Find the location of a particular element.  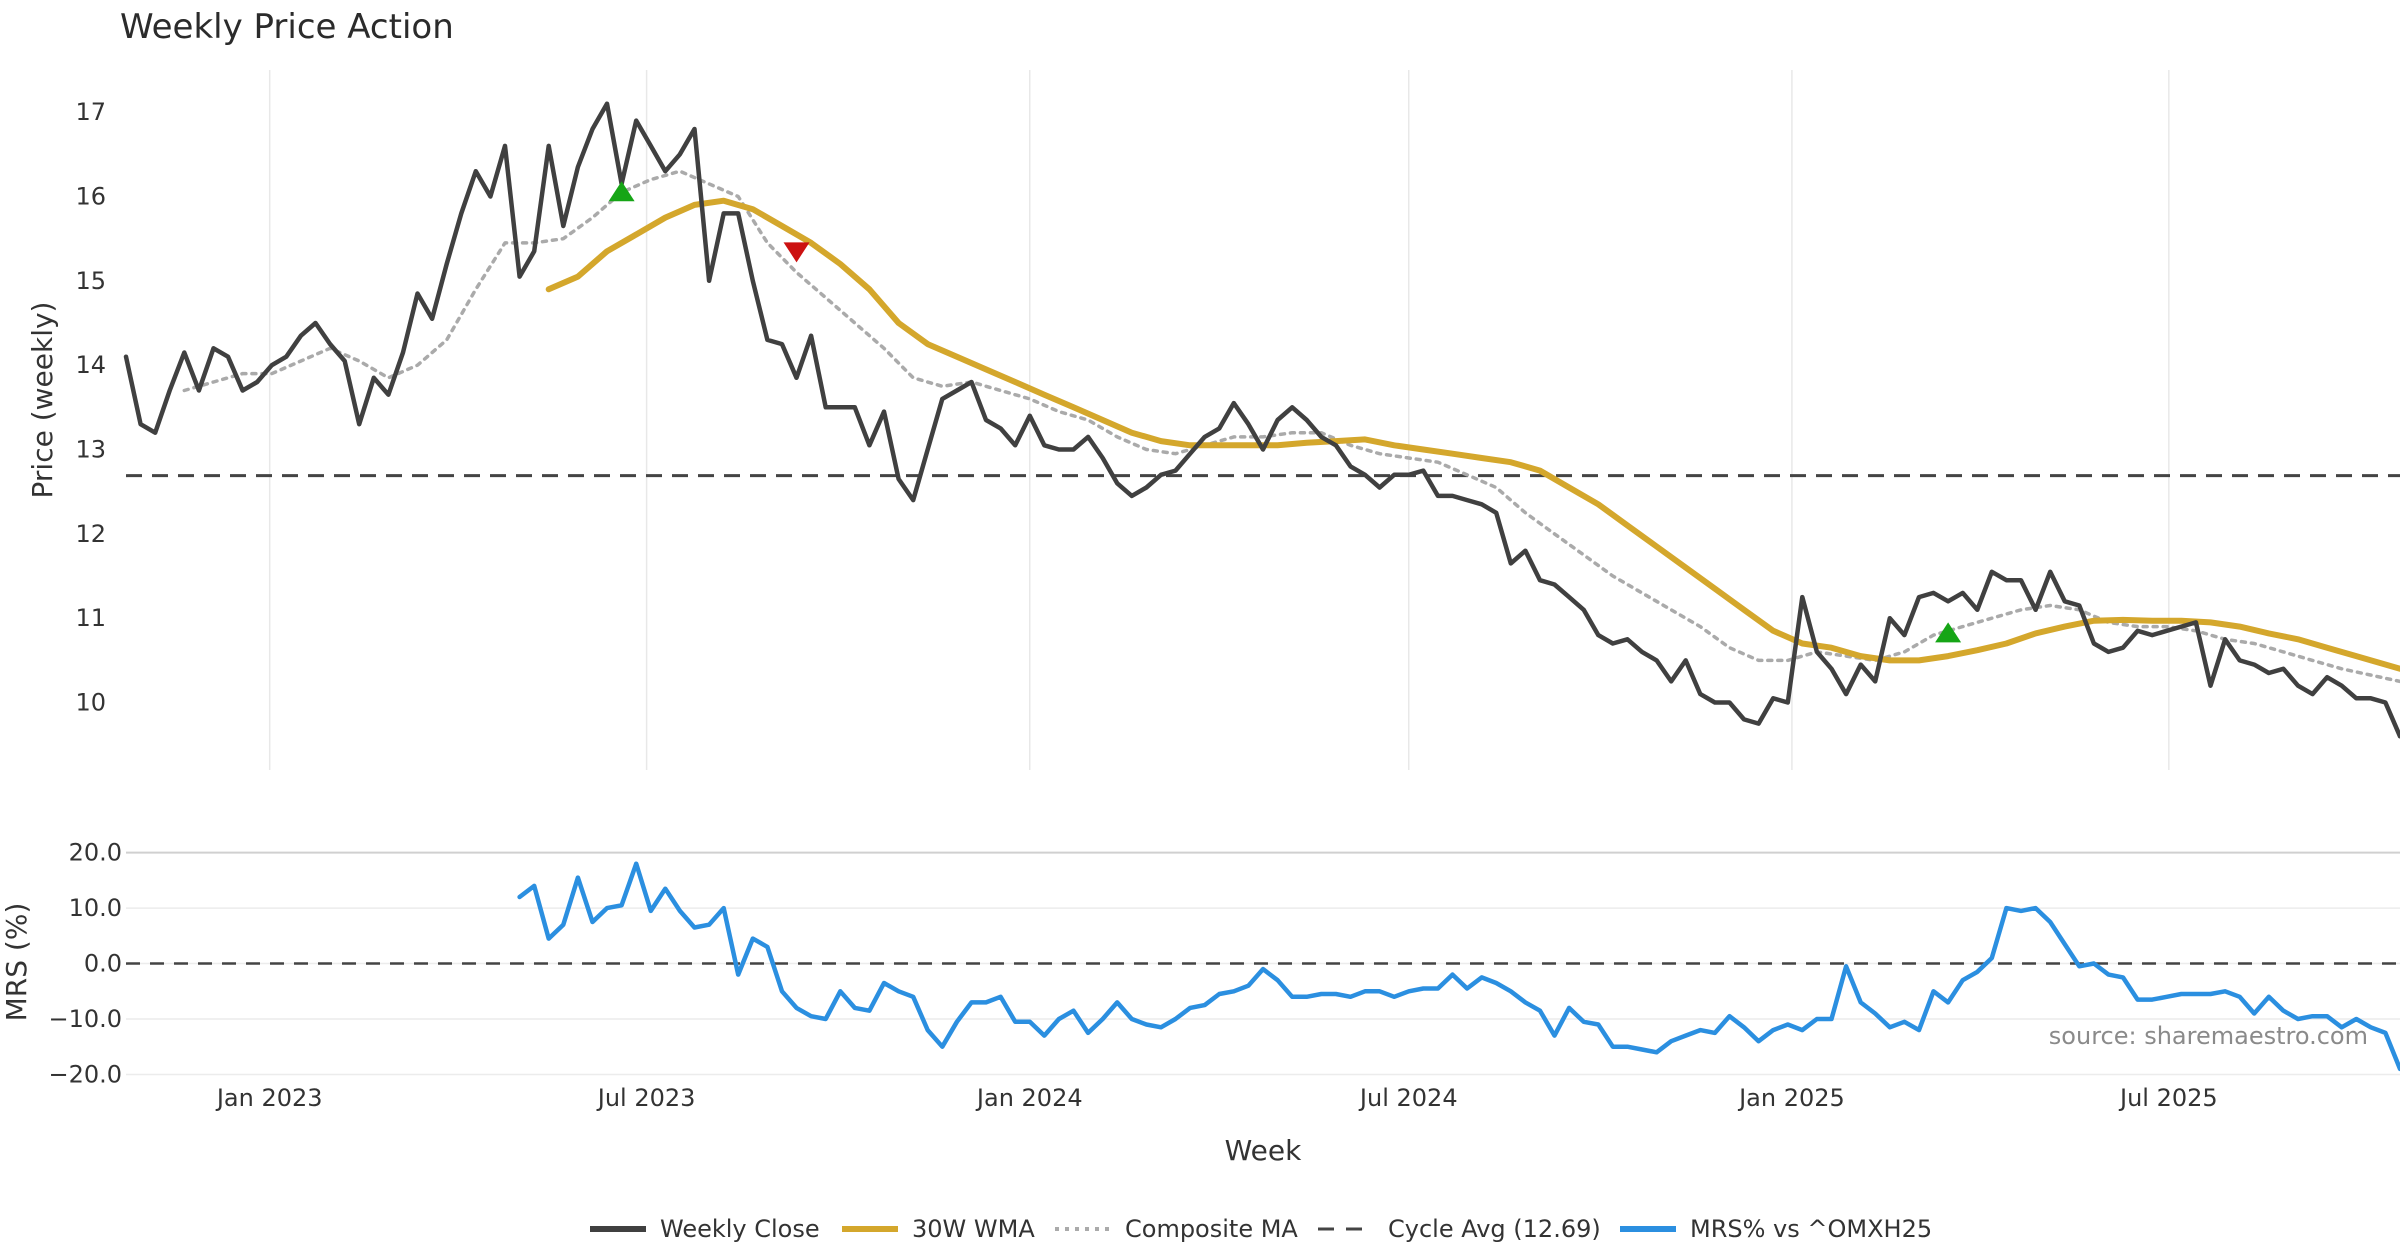

legend-label: MRS% vs ^OMXH25 is located at coordinates (1811, 1229).